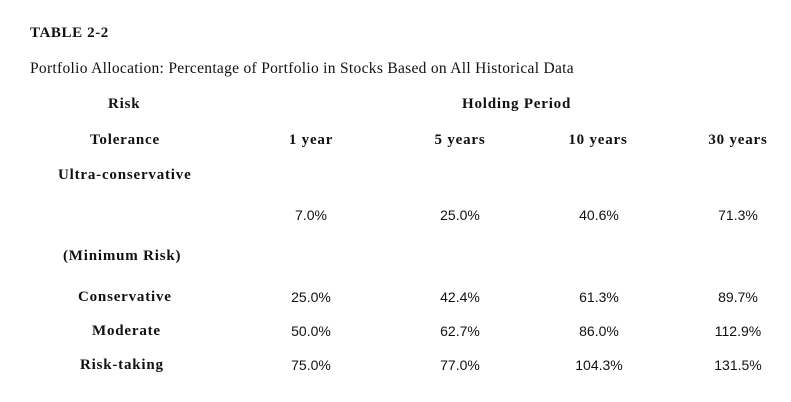 The width and height of the screenshot is (791, 402). Describe the element at coordinates (125, 297) in the screenshot. I see `row-label-conservative: Conservative` at that location.